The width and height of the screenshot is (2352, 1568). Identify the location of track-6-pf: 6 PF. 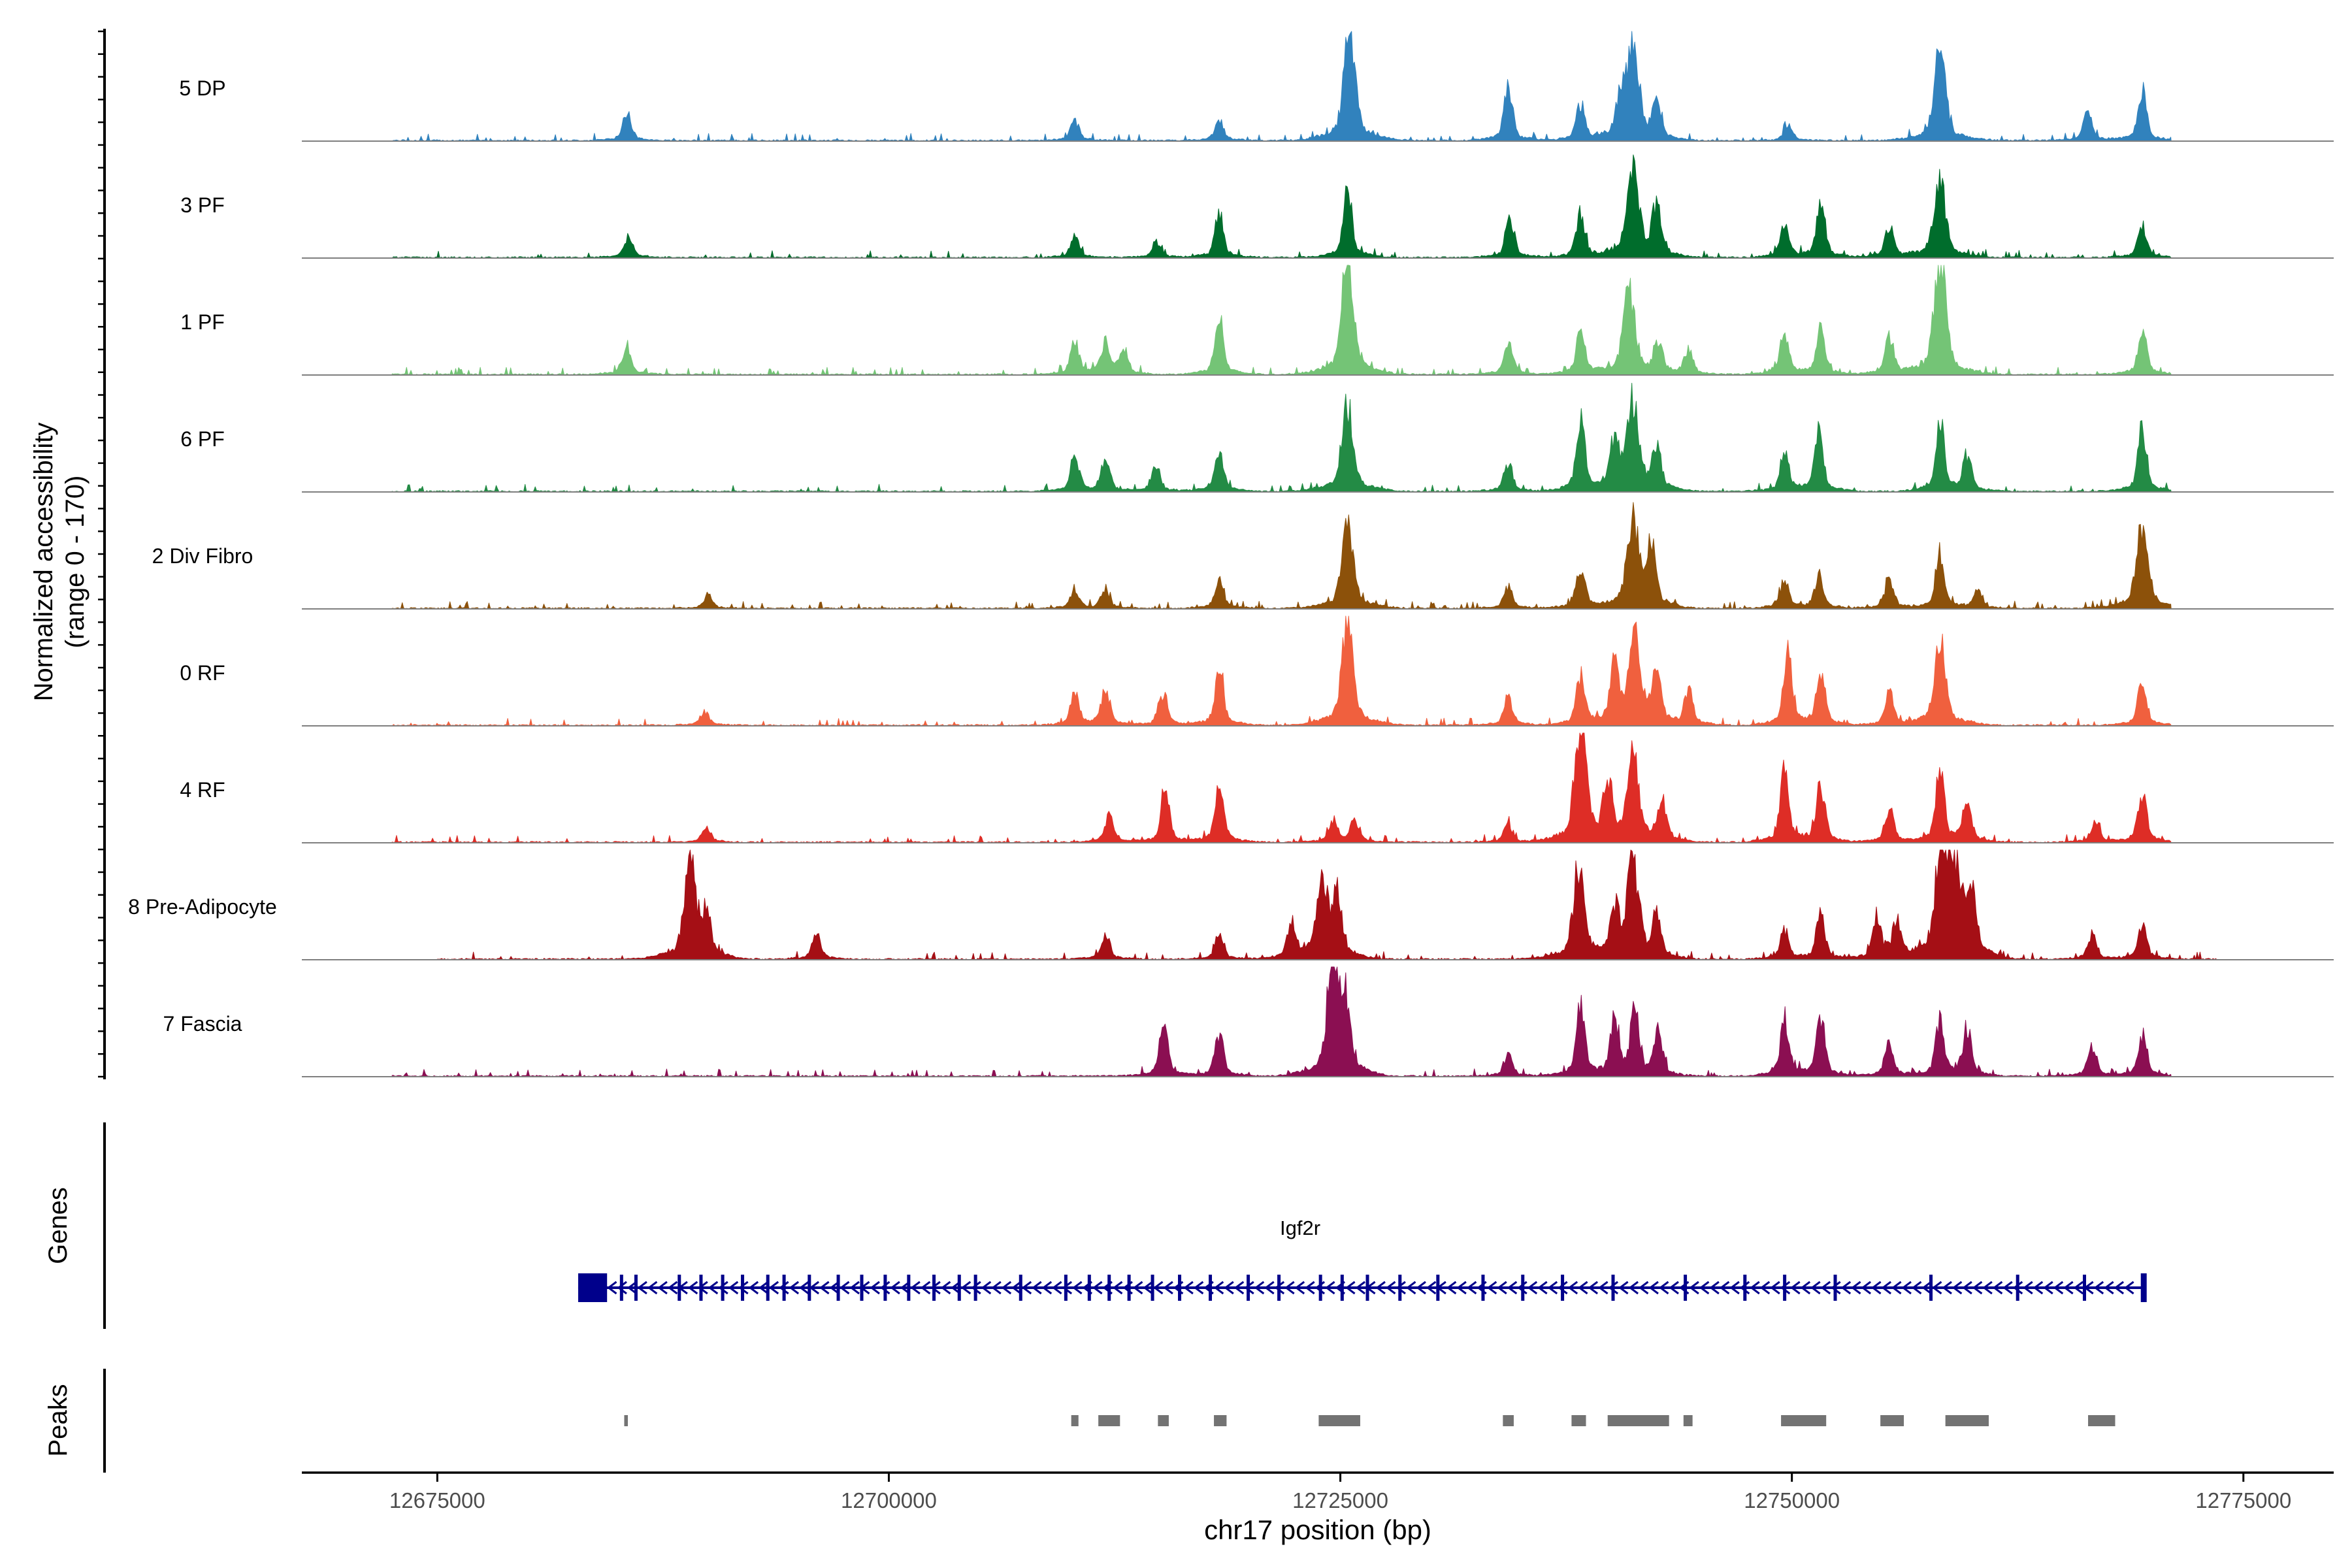
(1257, 438).